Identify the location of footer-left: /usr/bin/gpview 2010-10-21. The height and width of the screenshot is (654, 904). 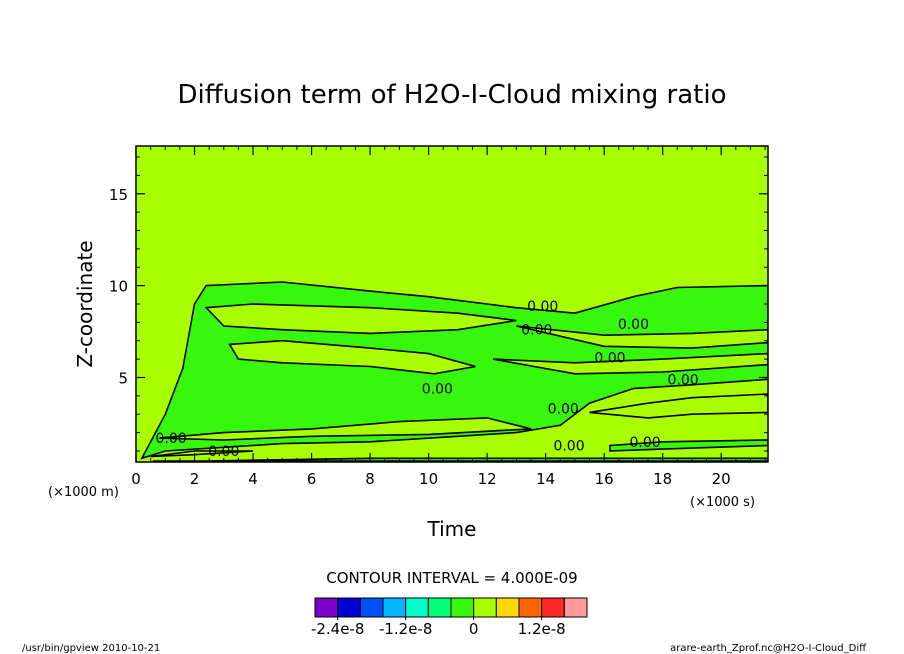
(91, 648).